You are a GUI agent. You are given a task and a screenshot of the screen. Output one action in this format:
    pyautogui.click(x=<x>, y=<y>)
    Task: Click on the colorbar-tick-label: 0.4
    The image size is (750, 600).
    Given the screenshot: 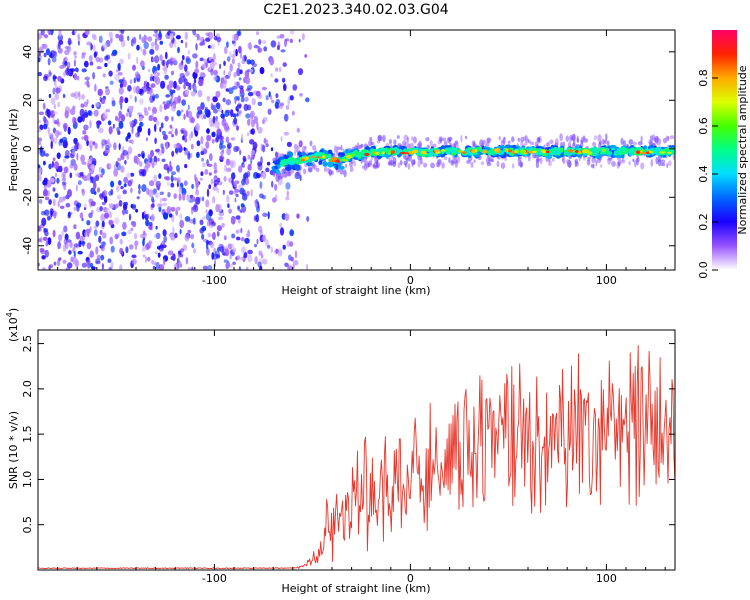 What is the action you would take?
    pyautogui.click(x=703, y=174)
    